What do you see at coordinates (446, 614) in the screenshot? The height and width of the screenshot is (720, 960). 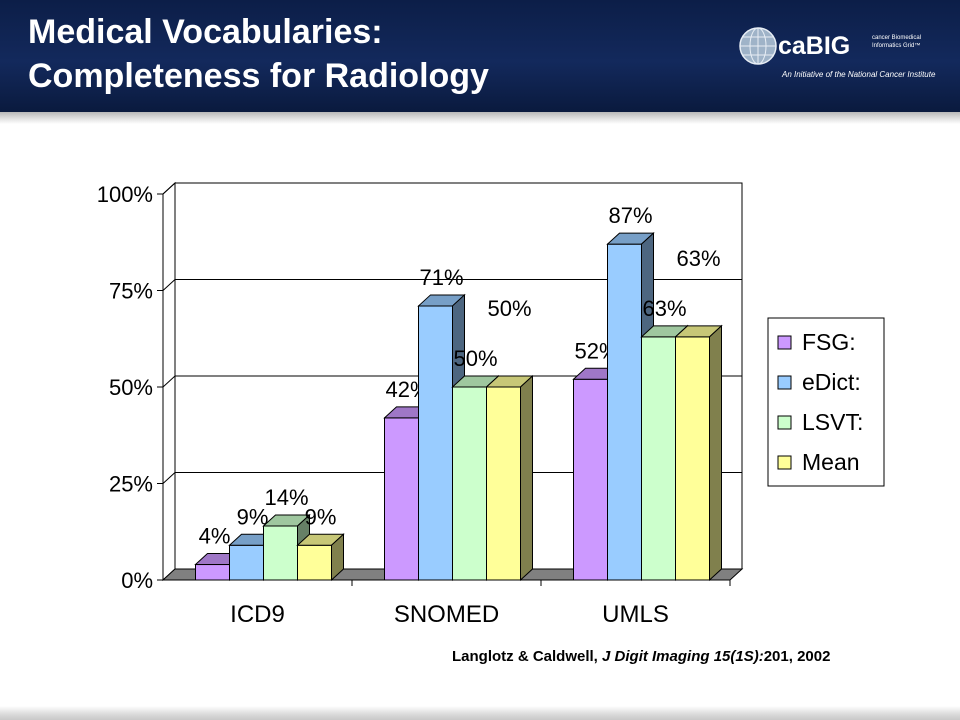 I see `x-tick-label: SNOMED` at bounding box center [446, 614].